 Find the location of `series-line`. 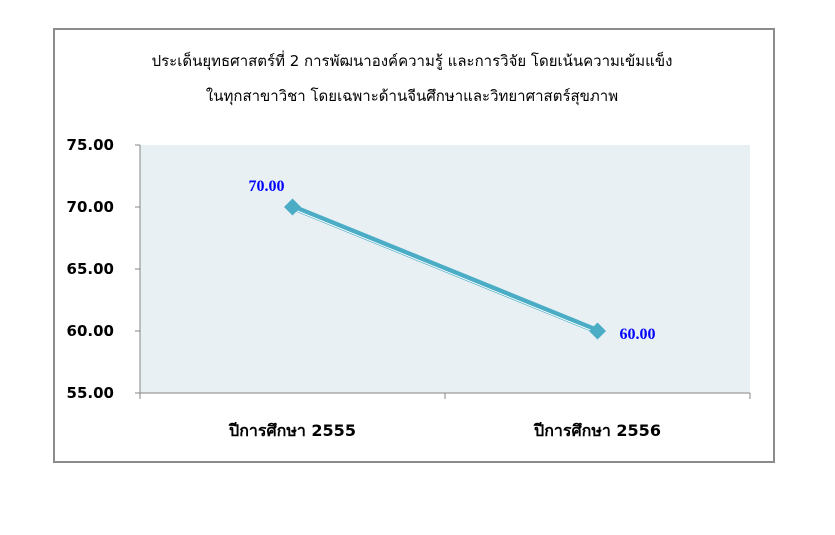

series-line is located at coordinates (445, 269).